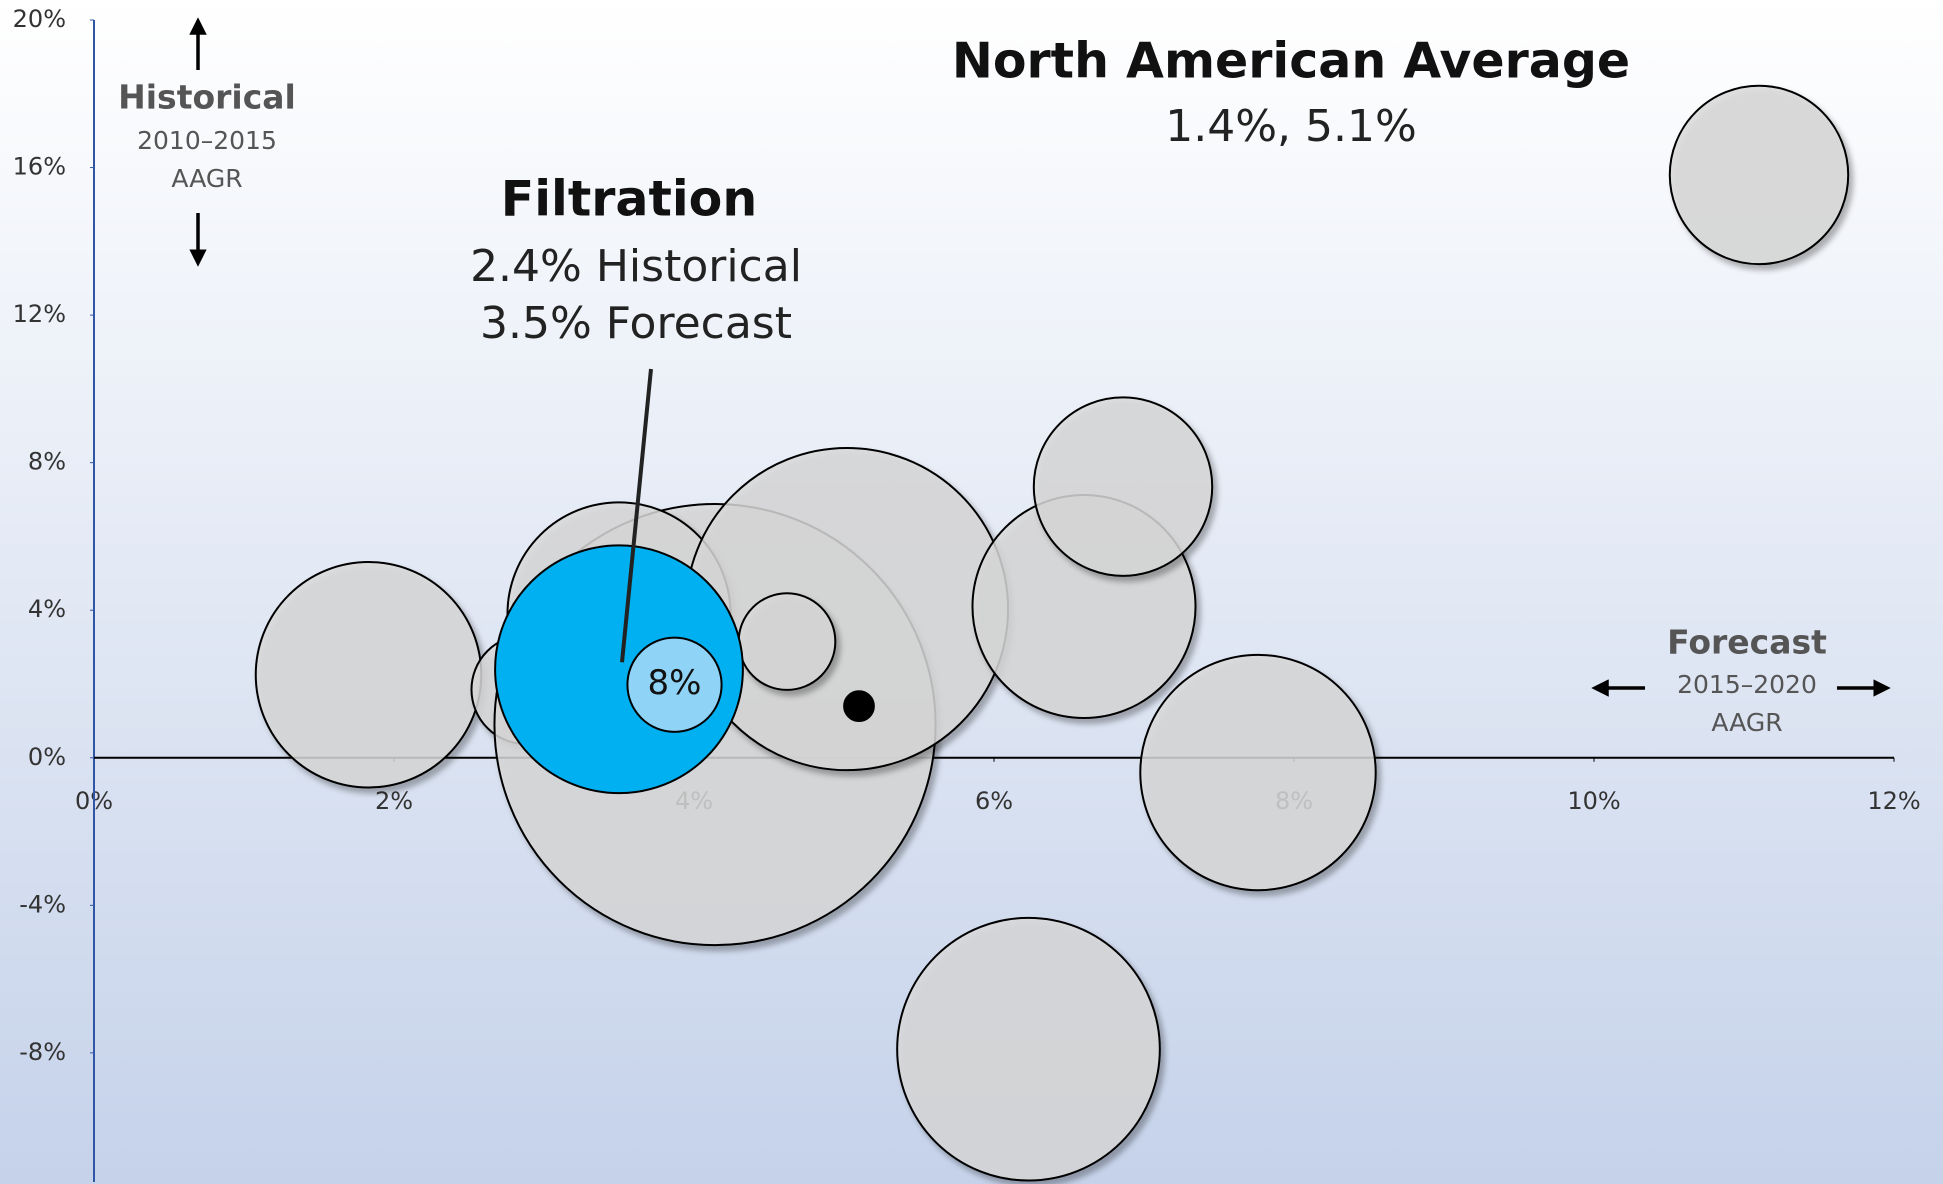 This screenshot has height=1184, width=1943. What do you see at coordinates (629, 199) in the screenshot?
I see `filtration-title: Filtration` at bounding box center [629, 199].